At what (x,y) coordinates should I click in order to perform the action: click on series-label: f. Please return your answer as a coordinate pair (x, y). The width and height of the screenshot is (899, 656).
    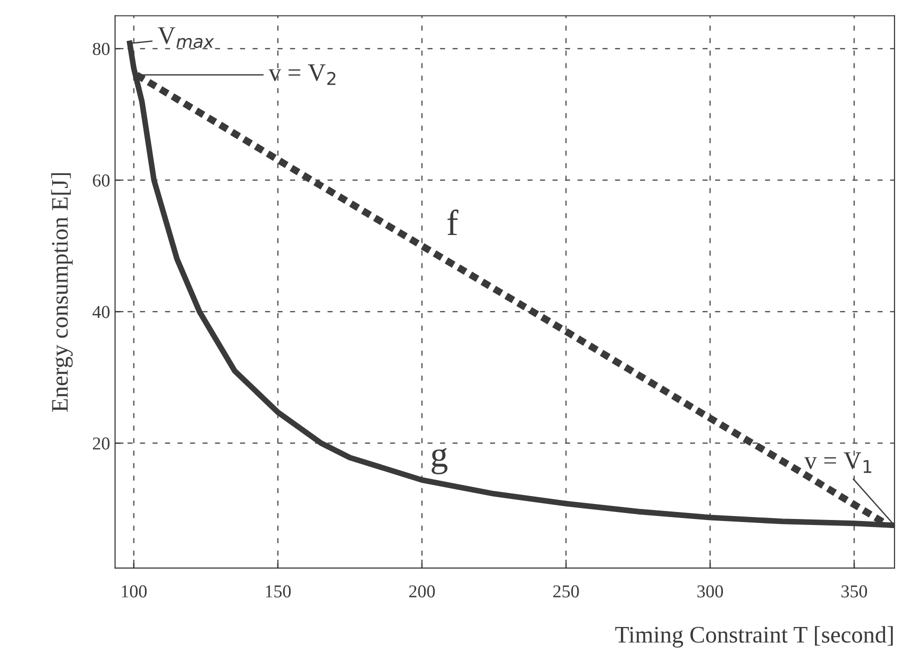
    Looking at the image, I should click on (452, 222).